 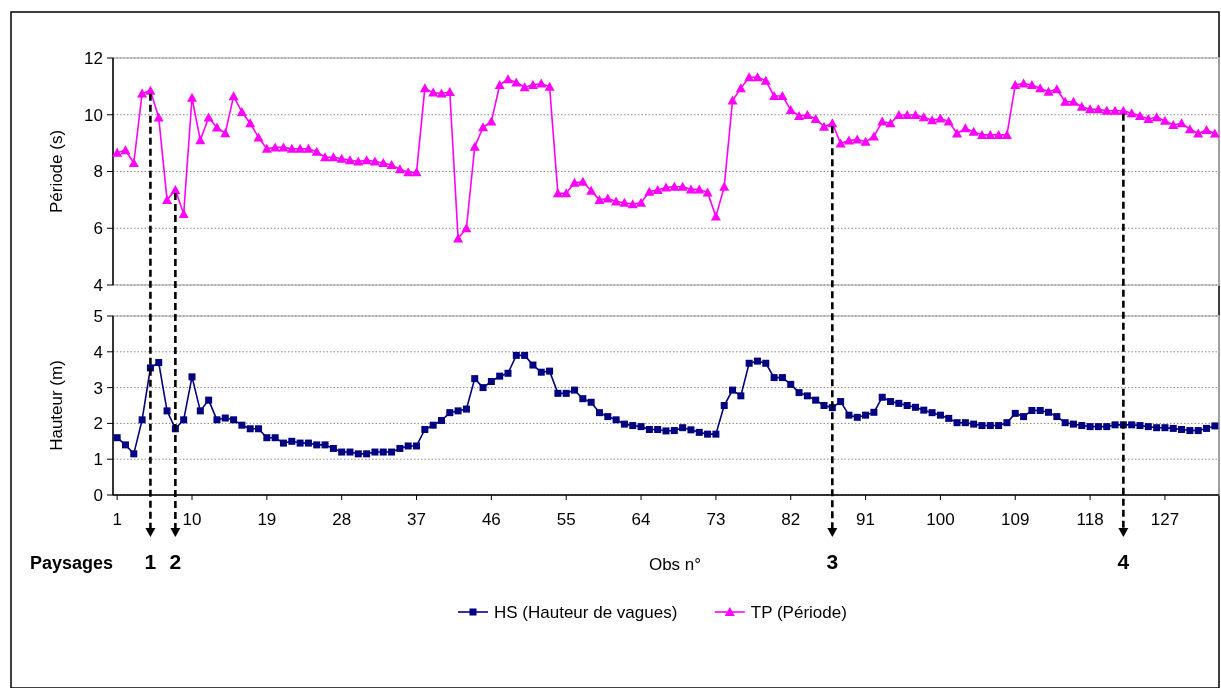 I want to click on x-tick-label: 28, so click(x=342, y=519).